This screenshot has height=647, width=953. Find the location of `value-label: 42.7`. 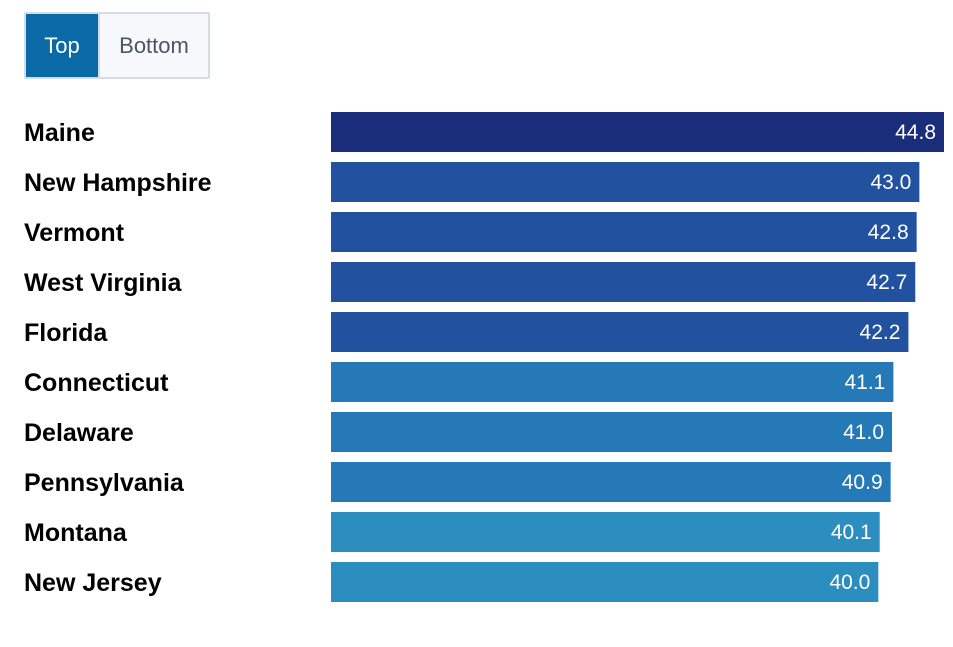

value-label: 42.7 is located at coordinates (886, 282).